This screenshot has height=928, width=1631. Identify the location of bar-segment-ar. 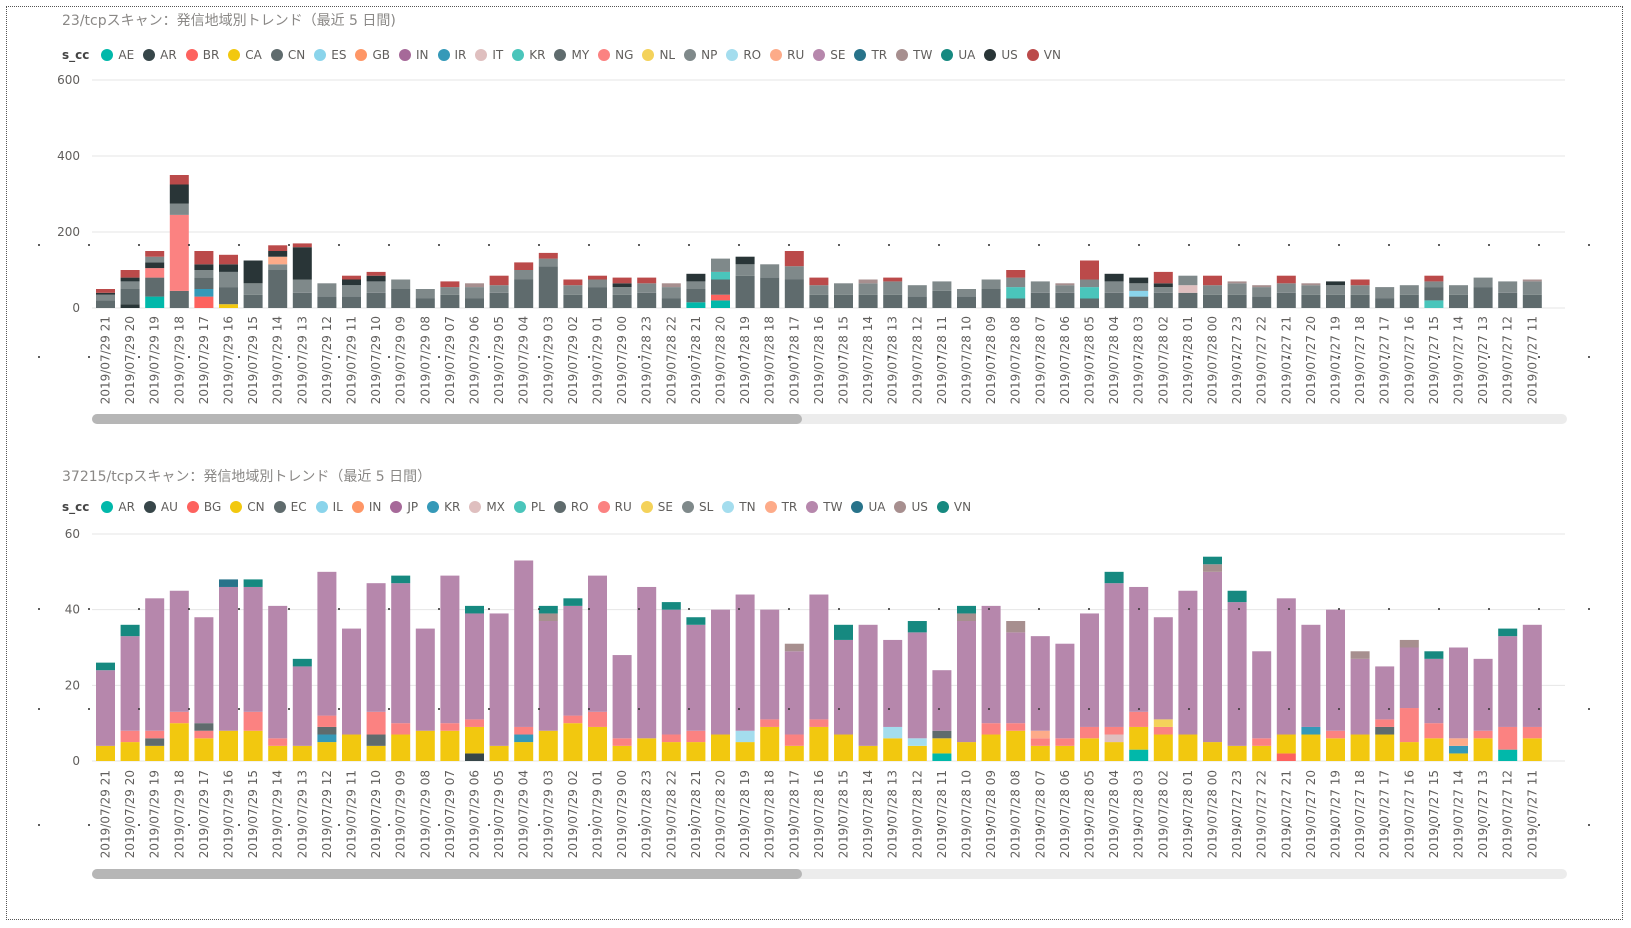
(1139, 755).